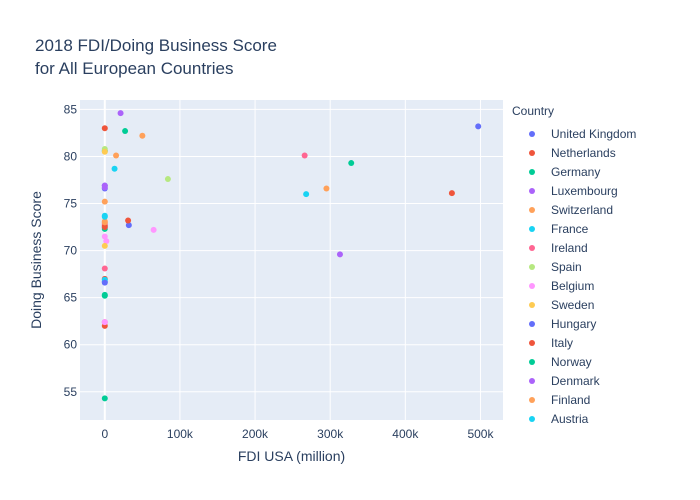  I want to click on legend-label: United Kingdom, so click(594, 133).